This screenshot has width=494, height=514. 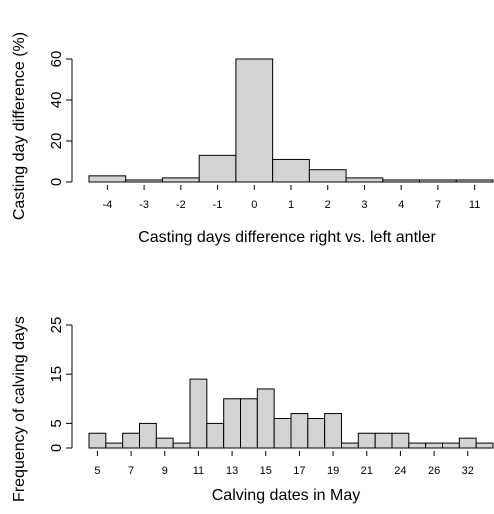 I want to click on y-axis-label: Frequency of calving days, so click(x=19, y=409).